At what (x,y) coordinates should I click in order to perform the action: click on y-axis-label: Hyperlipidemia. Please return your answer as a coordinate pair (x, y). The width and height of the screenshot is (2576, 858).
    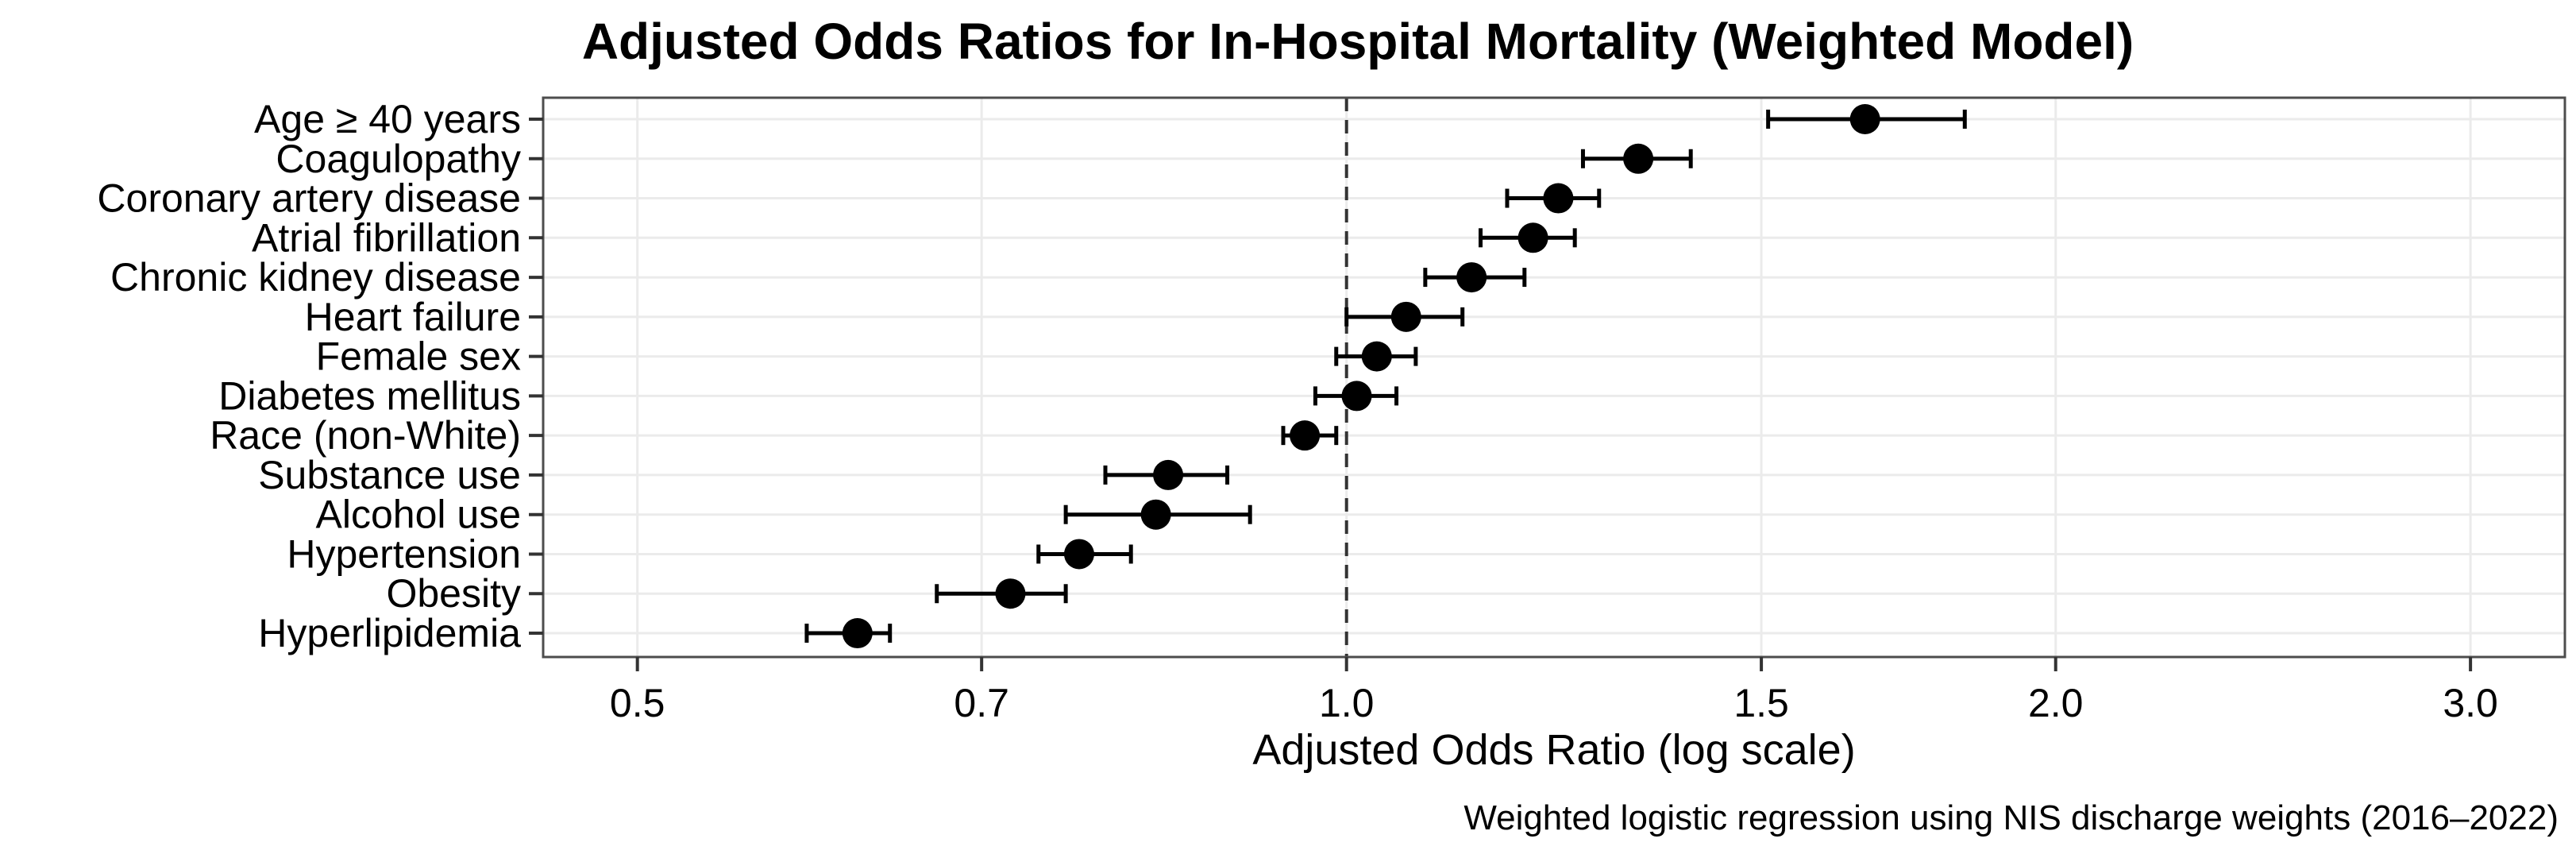
    Looking at the image, I should click on (389, 633).